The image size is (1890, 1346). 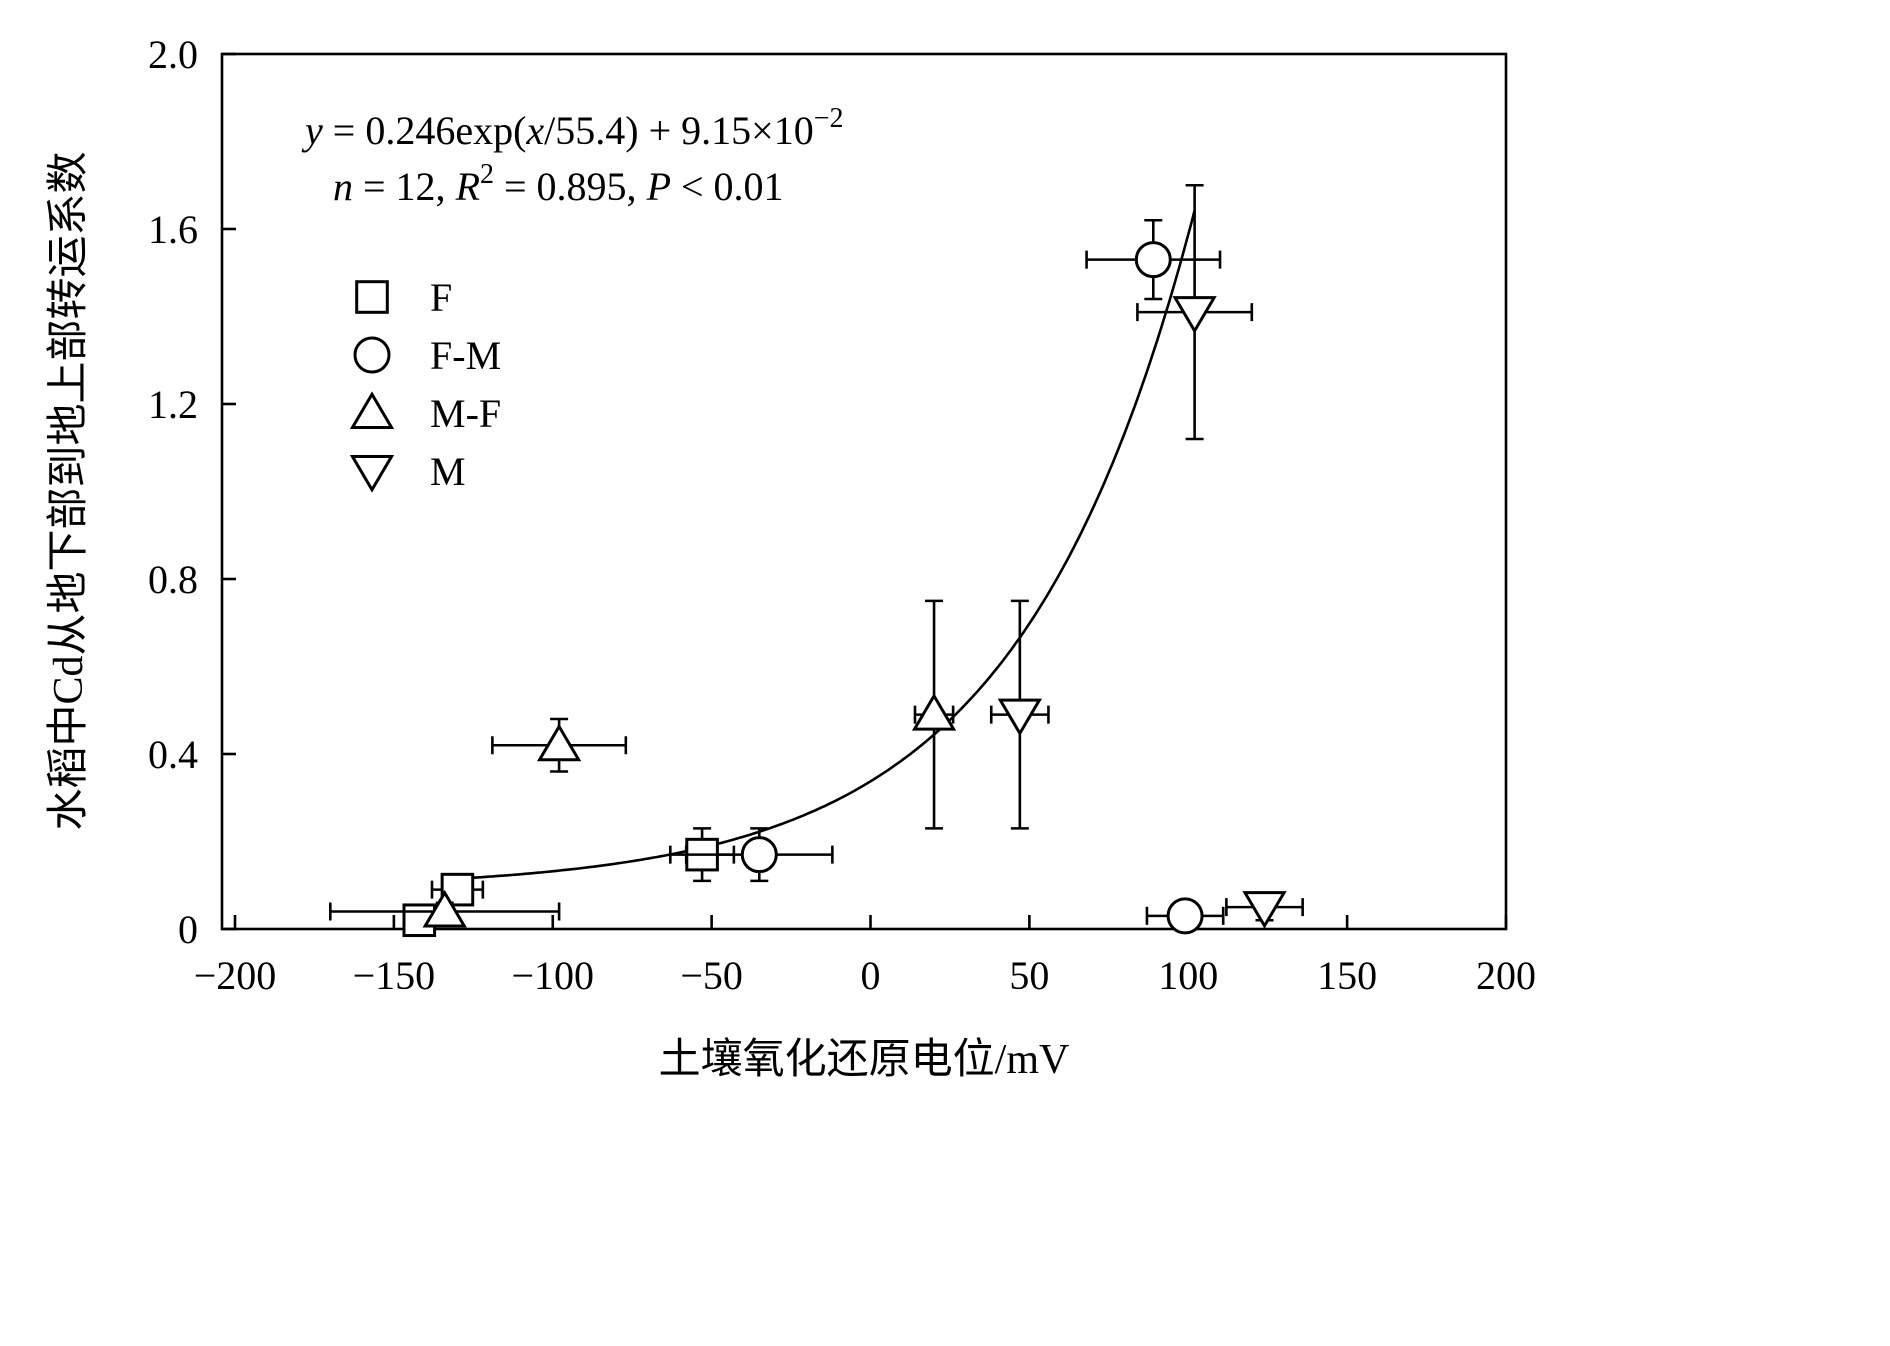 What do you see at coordinates (173, 404) in the screenshot?
I see `y-tick-label: 1.2` at bounding box center [173, 404].